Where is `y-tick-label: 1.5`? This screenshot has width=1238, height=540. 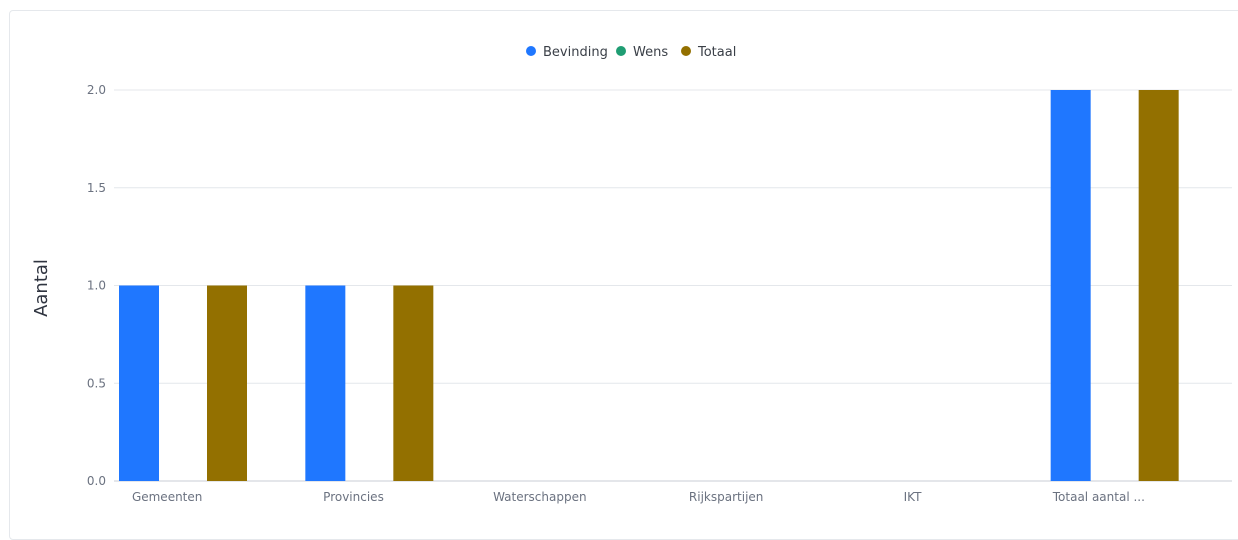 y-tick-label: 1.5 is located at coordinates (96, 188).